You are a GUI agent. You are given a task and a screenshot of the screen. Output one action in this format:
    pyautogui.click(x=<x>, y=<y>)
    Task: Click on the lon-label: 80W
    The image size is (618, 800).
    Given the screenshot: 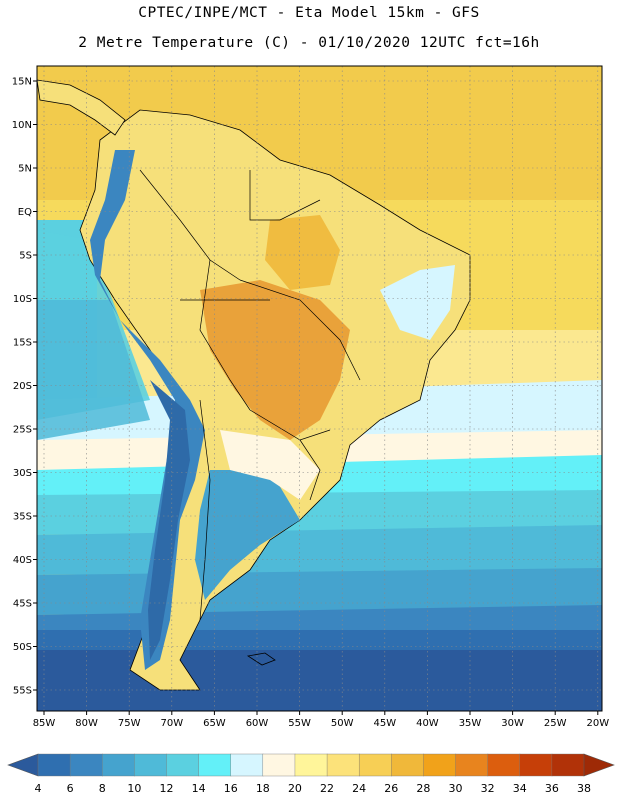 What is the action you would take?
    pyautogui.click(x=86, y=723)
    